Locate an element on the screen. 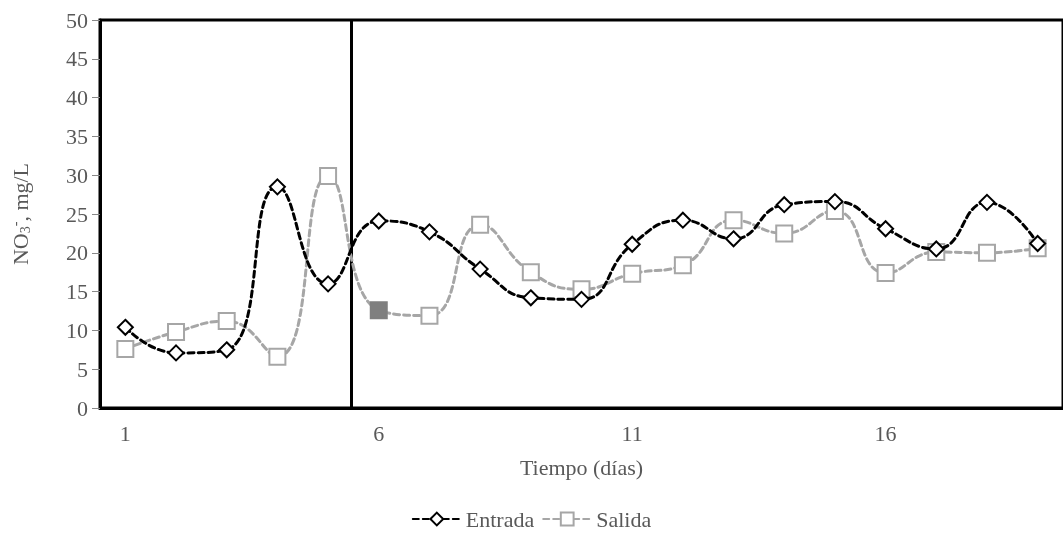 This screenshot has height=537, width=1063. y-axis-title: NO3-, mg/L is located at coordinates (20, 214).